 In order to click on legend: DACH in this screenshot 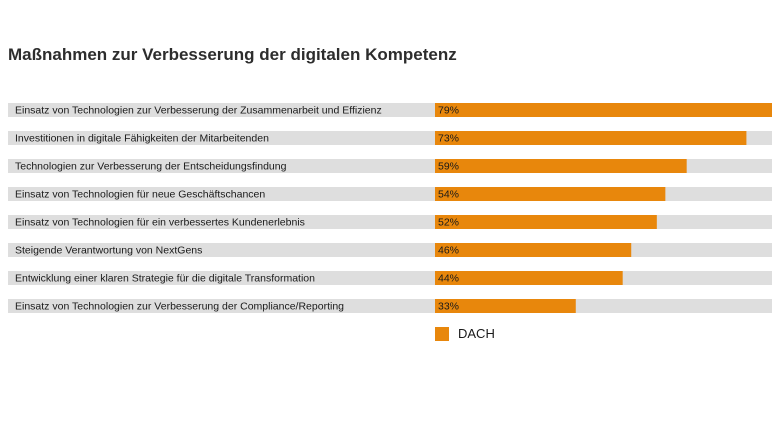, I will do `click(465, 333)`.